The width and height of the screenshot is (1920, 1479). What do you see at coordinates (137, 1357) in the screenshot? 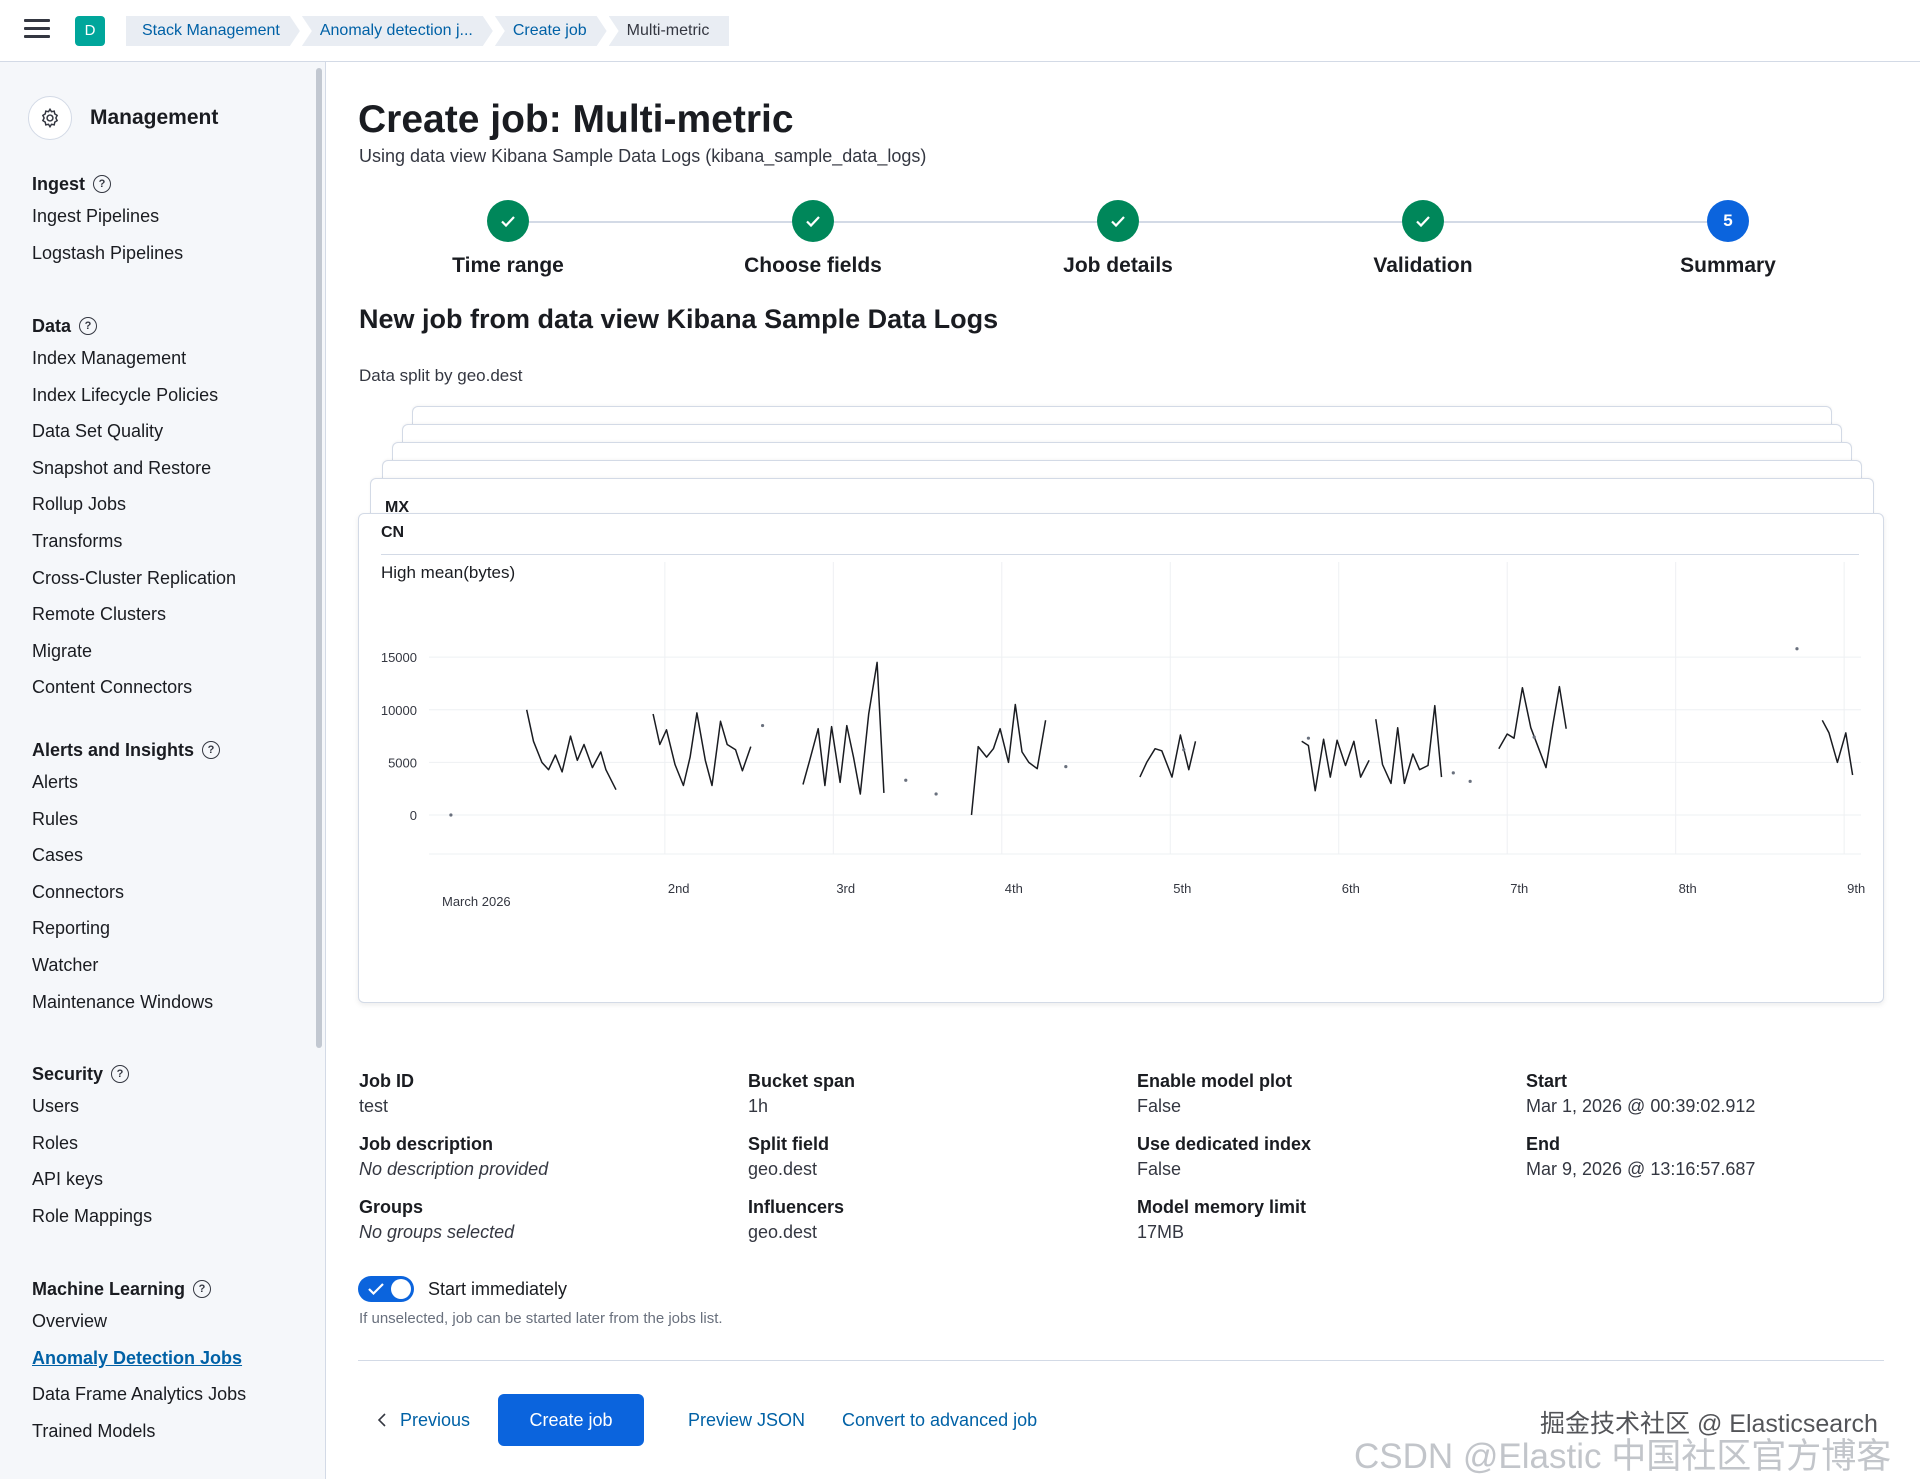
I see `sidebar-item-anomaly-detection-jobs: Anomaly Detection Jobs` at bounding box center [137, 1357].